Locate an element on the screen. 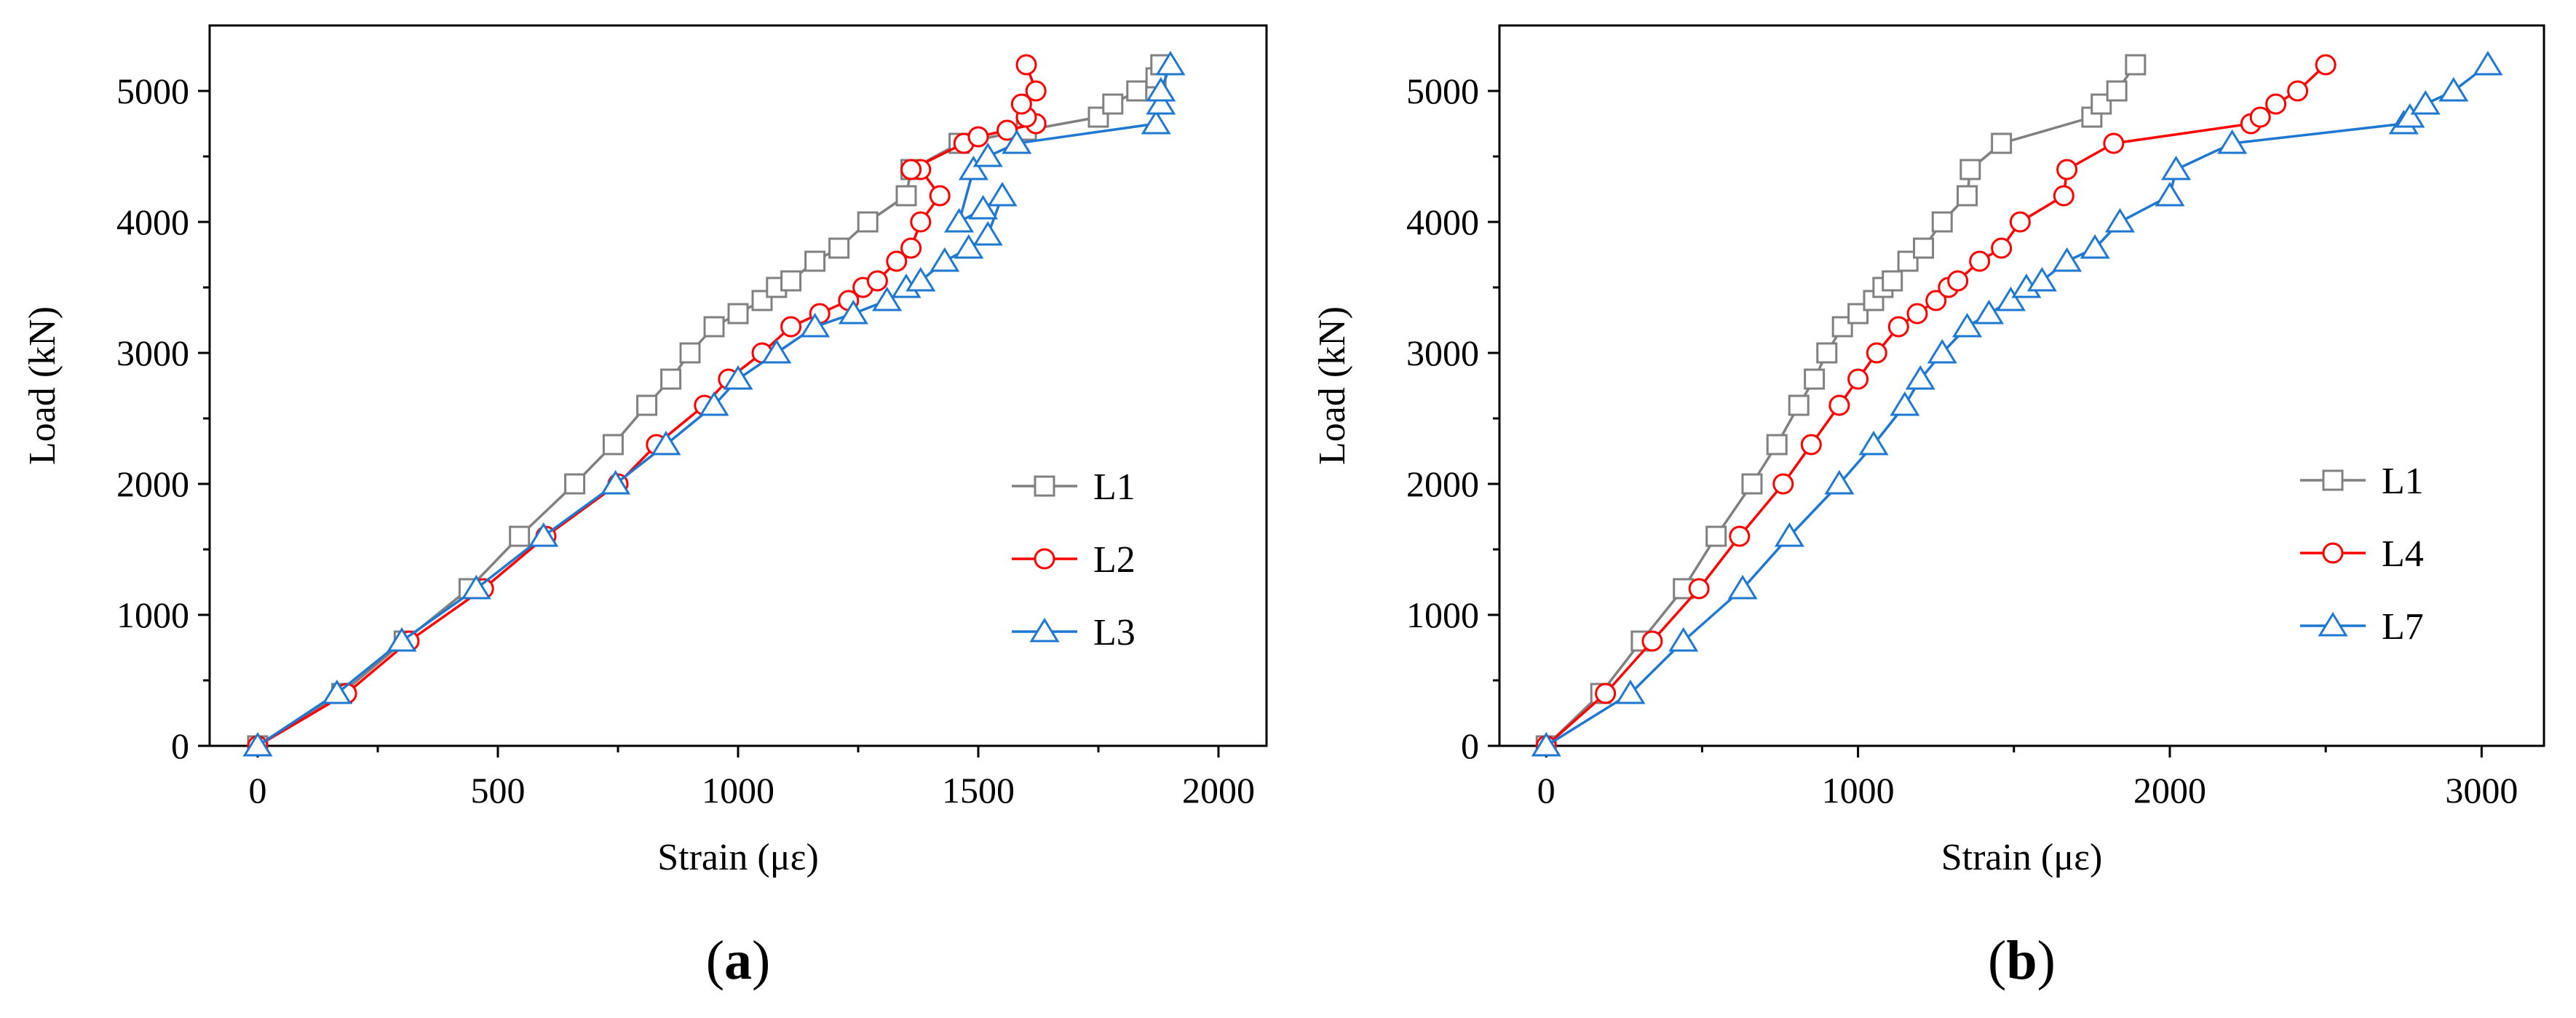  x-tick-label: 1500 is located at coordinates (978, 790).